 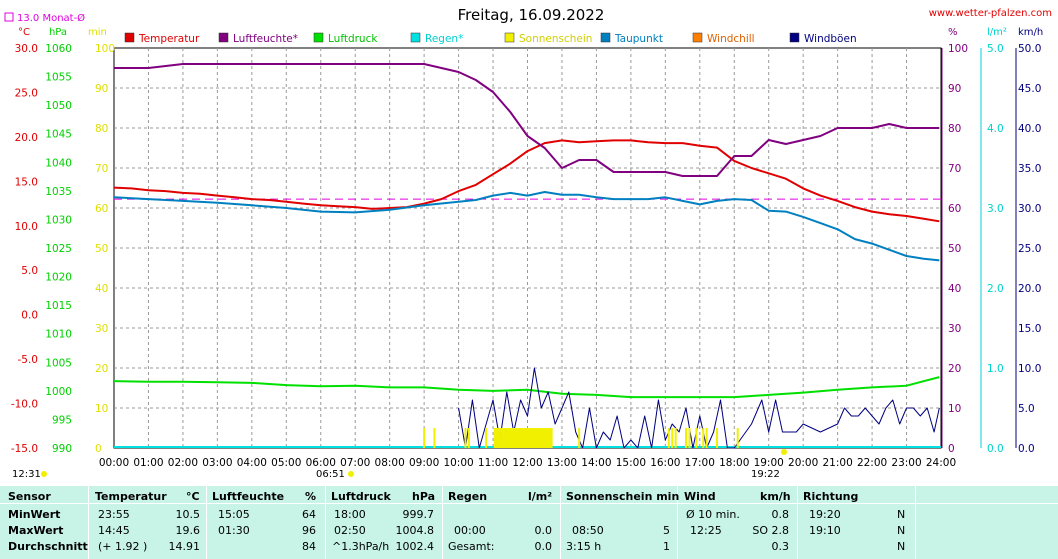 What do you see at coordinates (188, 514) in the screenshot?
I see `stat-temp-min: 10.5` at bounding box center [188, 514].